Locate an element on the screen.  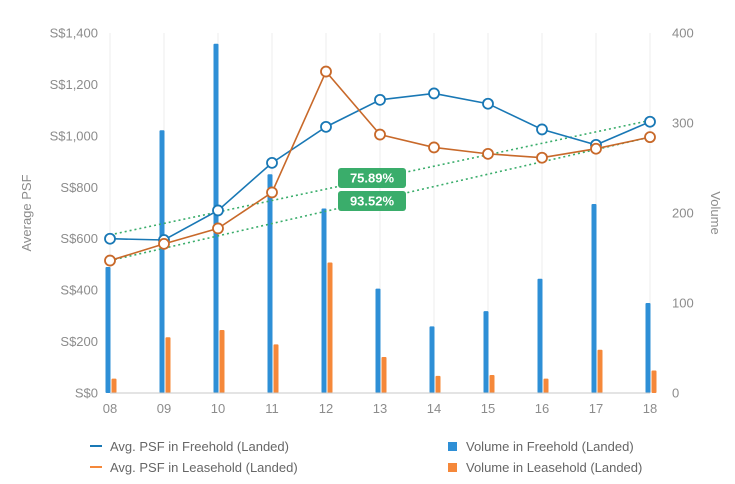
legend-swatch-leasehold-psf is located at coordinates (96, 467).